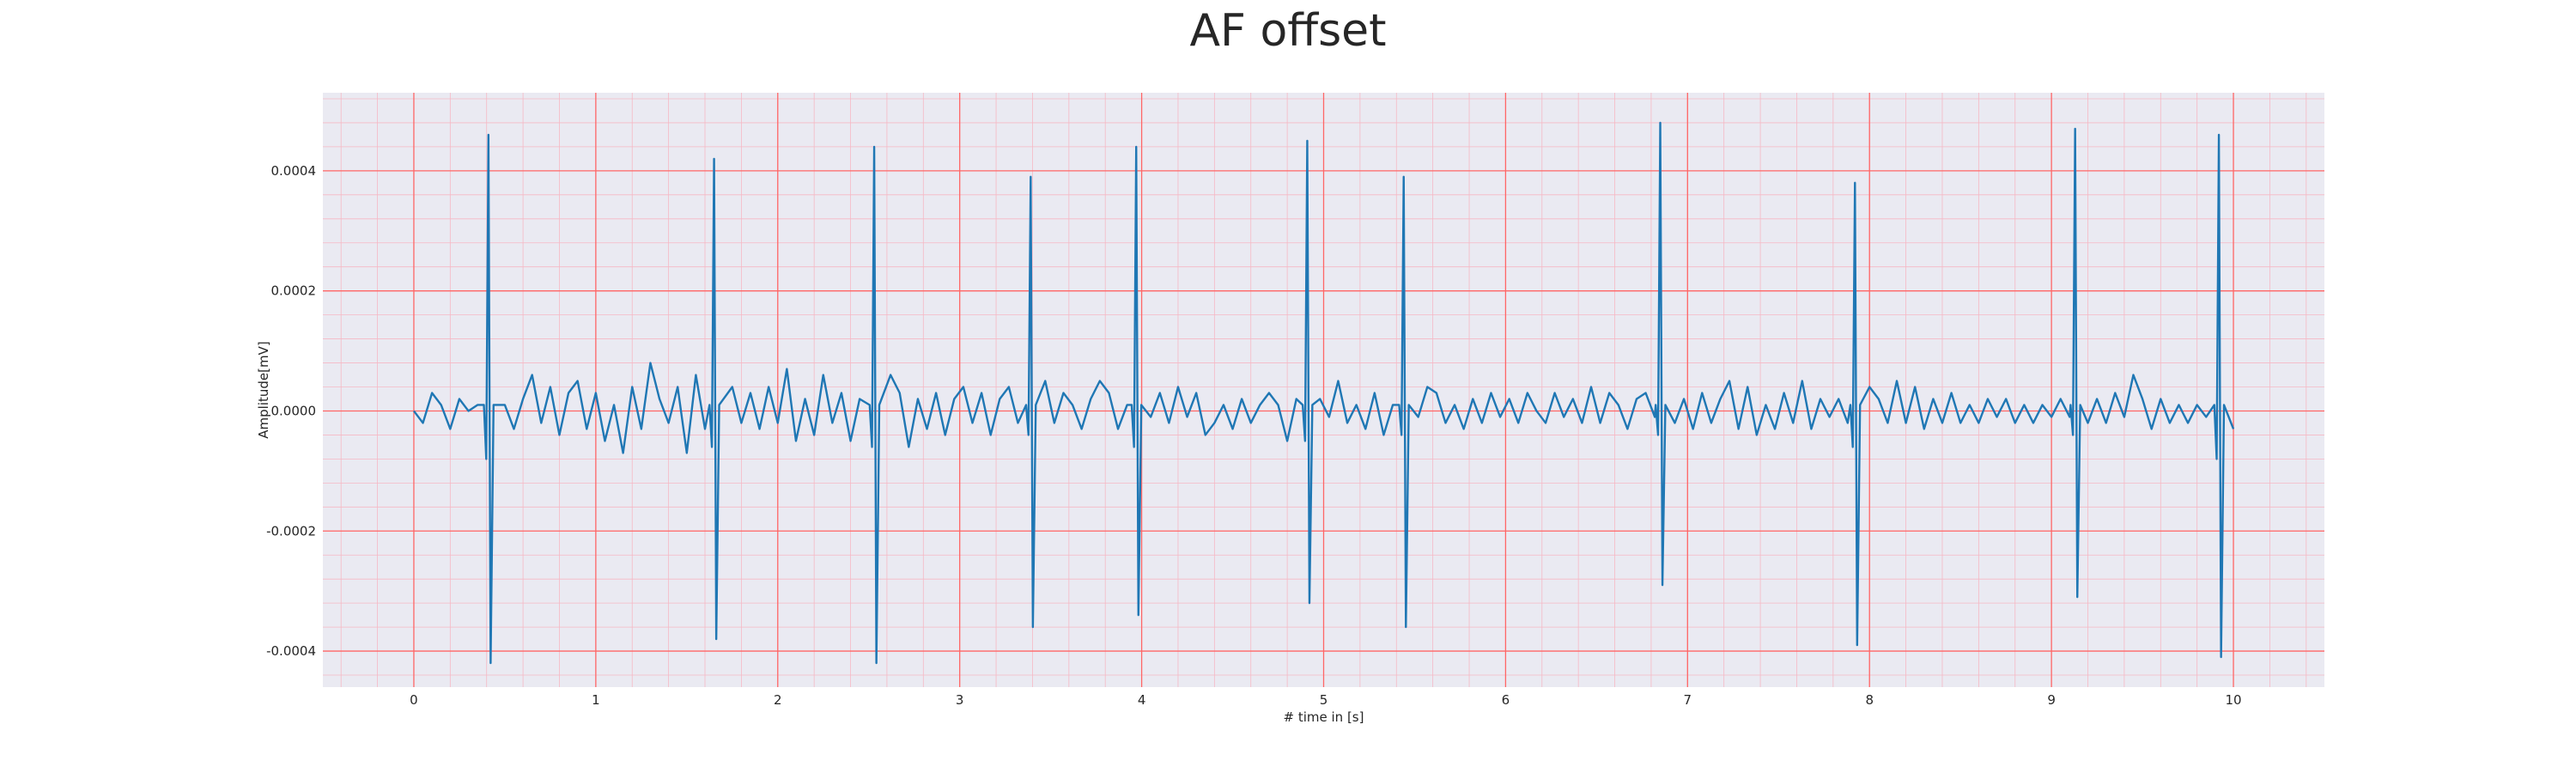  What do you see at coordinates (1688, 700) in the screenshot?
I see `x-tick-label: 7` at bounding box center [1688, 700].